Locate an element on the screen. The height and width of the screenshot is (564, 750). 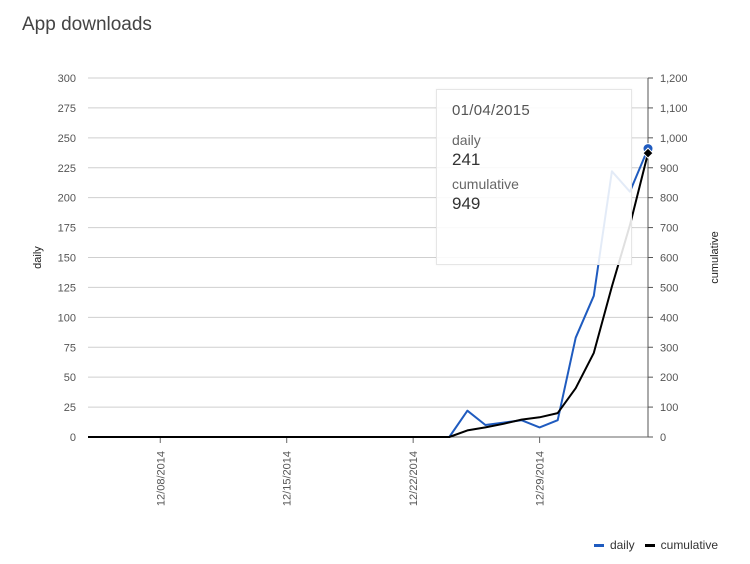
y2-tick-label: 1,200 is located at coordinates (674, 79).